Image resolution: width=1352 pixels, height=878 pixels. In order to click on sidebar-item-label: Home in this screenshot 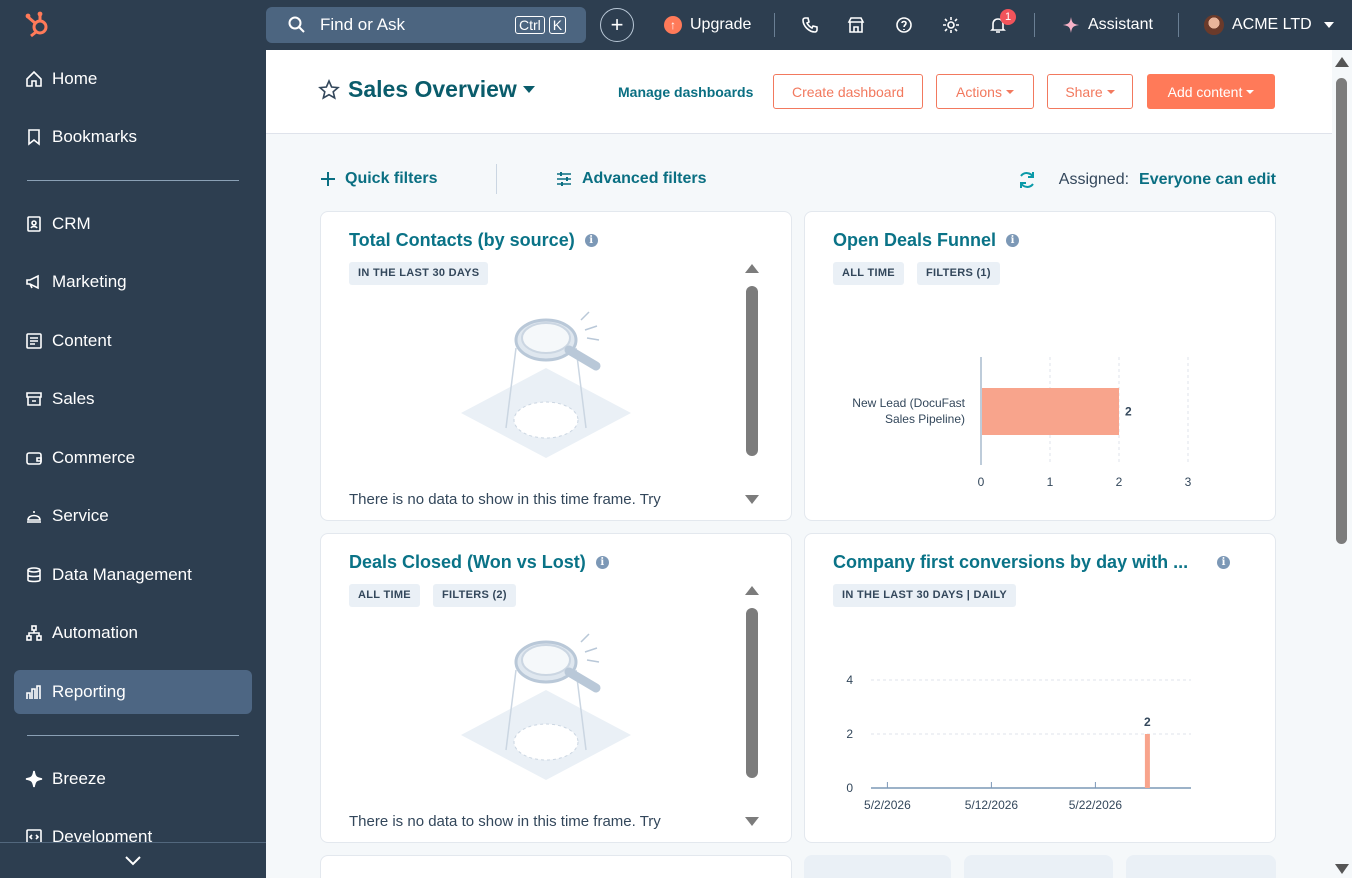, I will do `click(75, 78)`.